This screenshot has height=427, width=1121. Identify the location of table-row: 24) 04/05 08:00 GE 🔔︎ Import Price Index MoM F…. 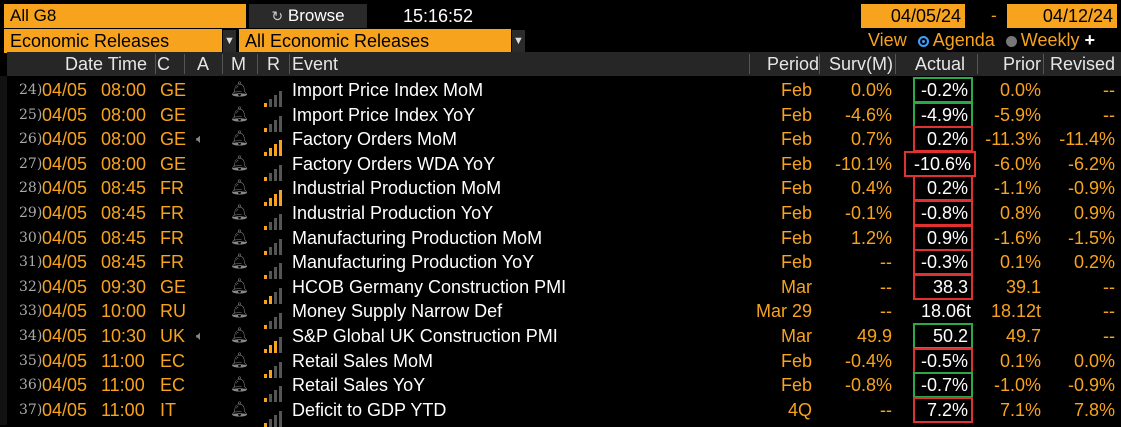
(560, 92).